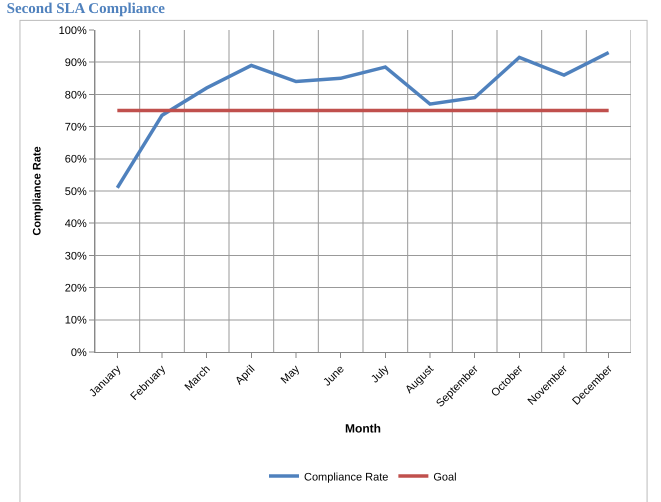  Describe the element at coordinates (76, 95) in the screenshot. I see `y-tick-label: 80%` at that location.